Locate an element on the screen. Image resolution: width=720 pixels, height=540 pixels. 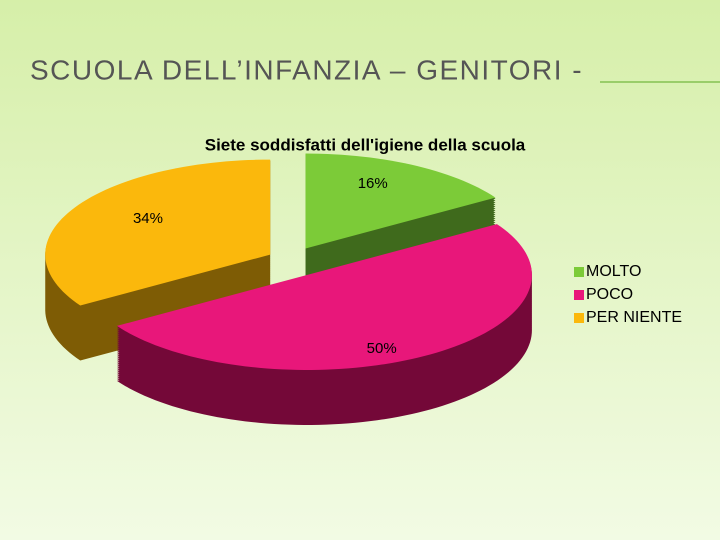
data-label: 34% is located at coordinates (148, 218).